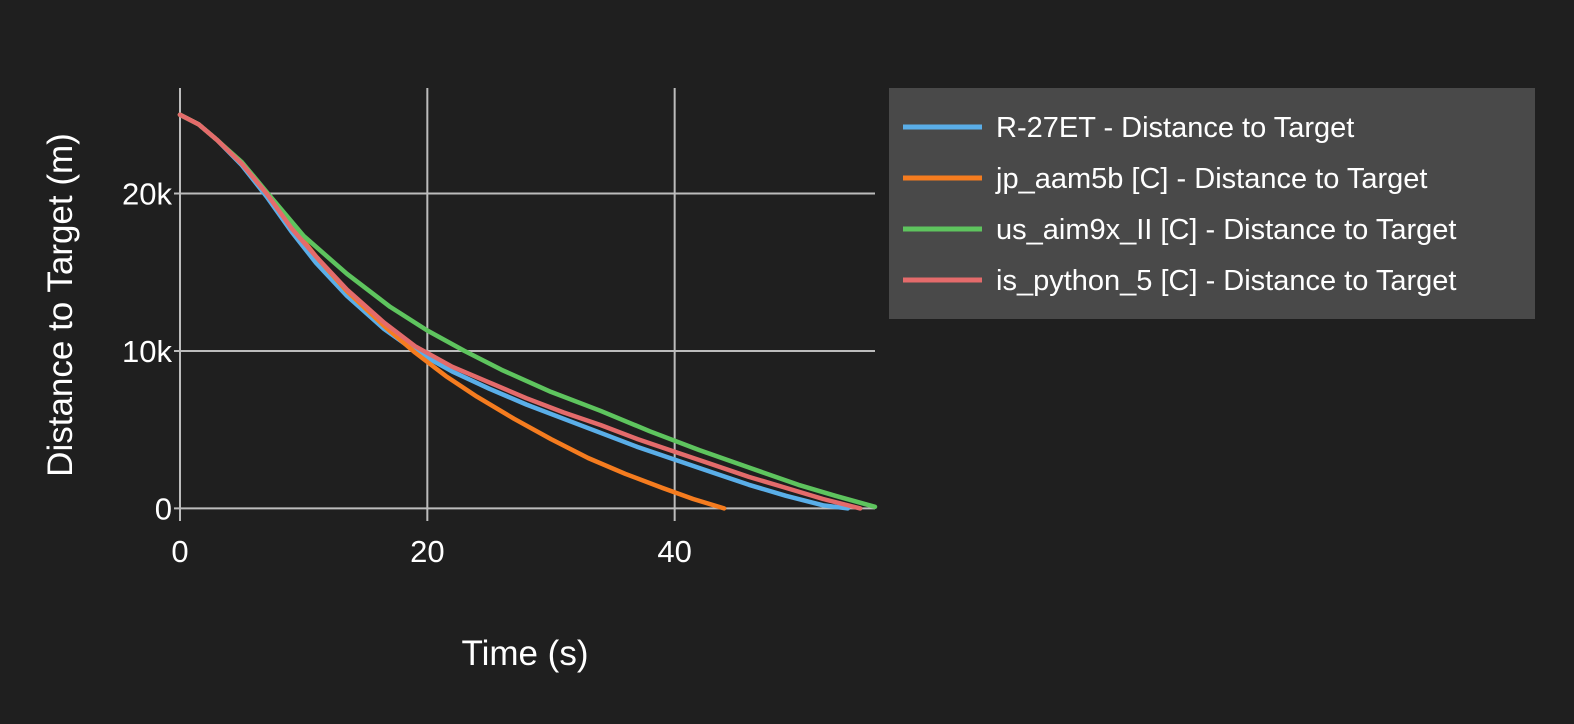  I want to click on legend-background, so click(1212, 203).